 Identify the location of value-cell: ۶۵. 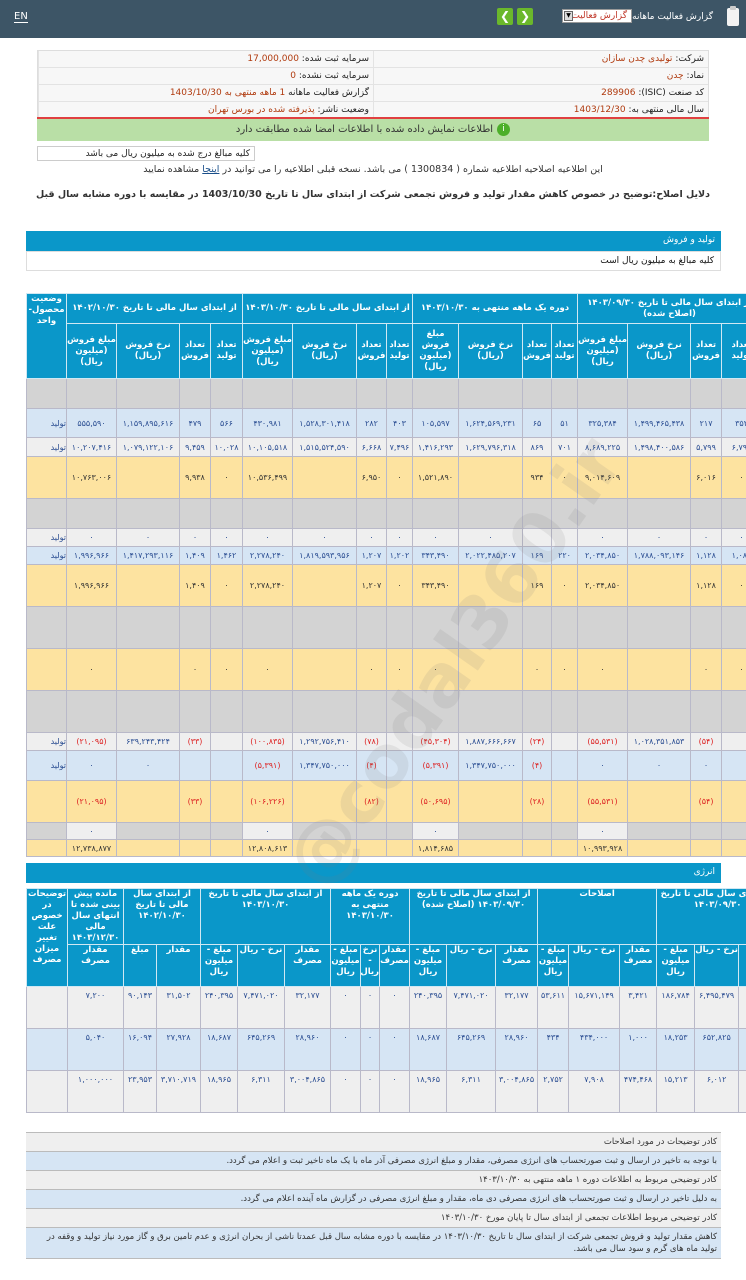
(537, 423).